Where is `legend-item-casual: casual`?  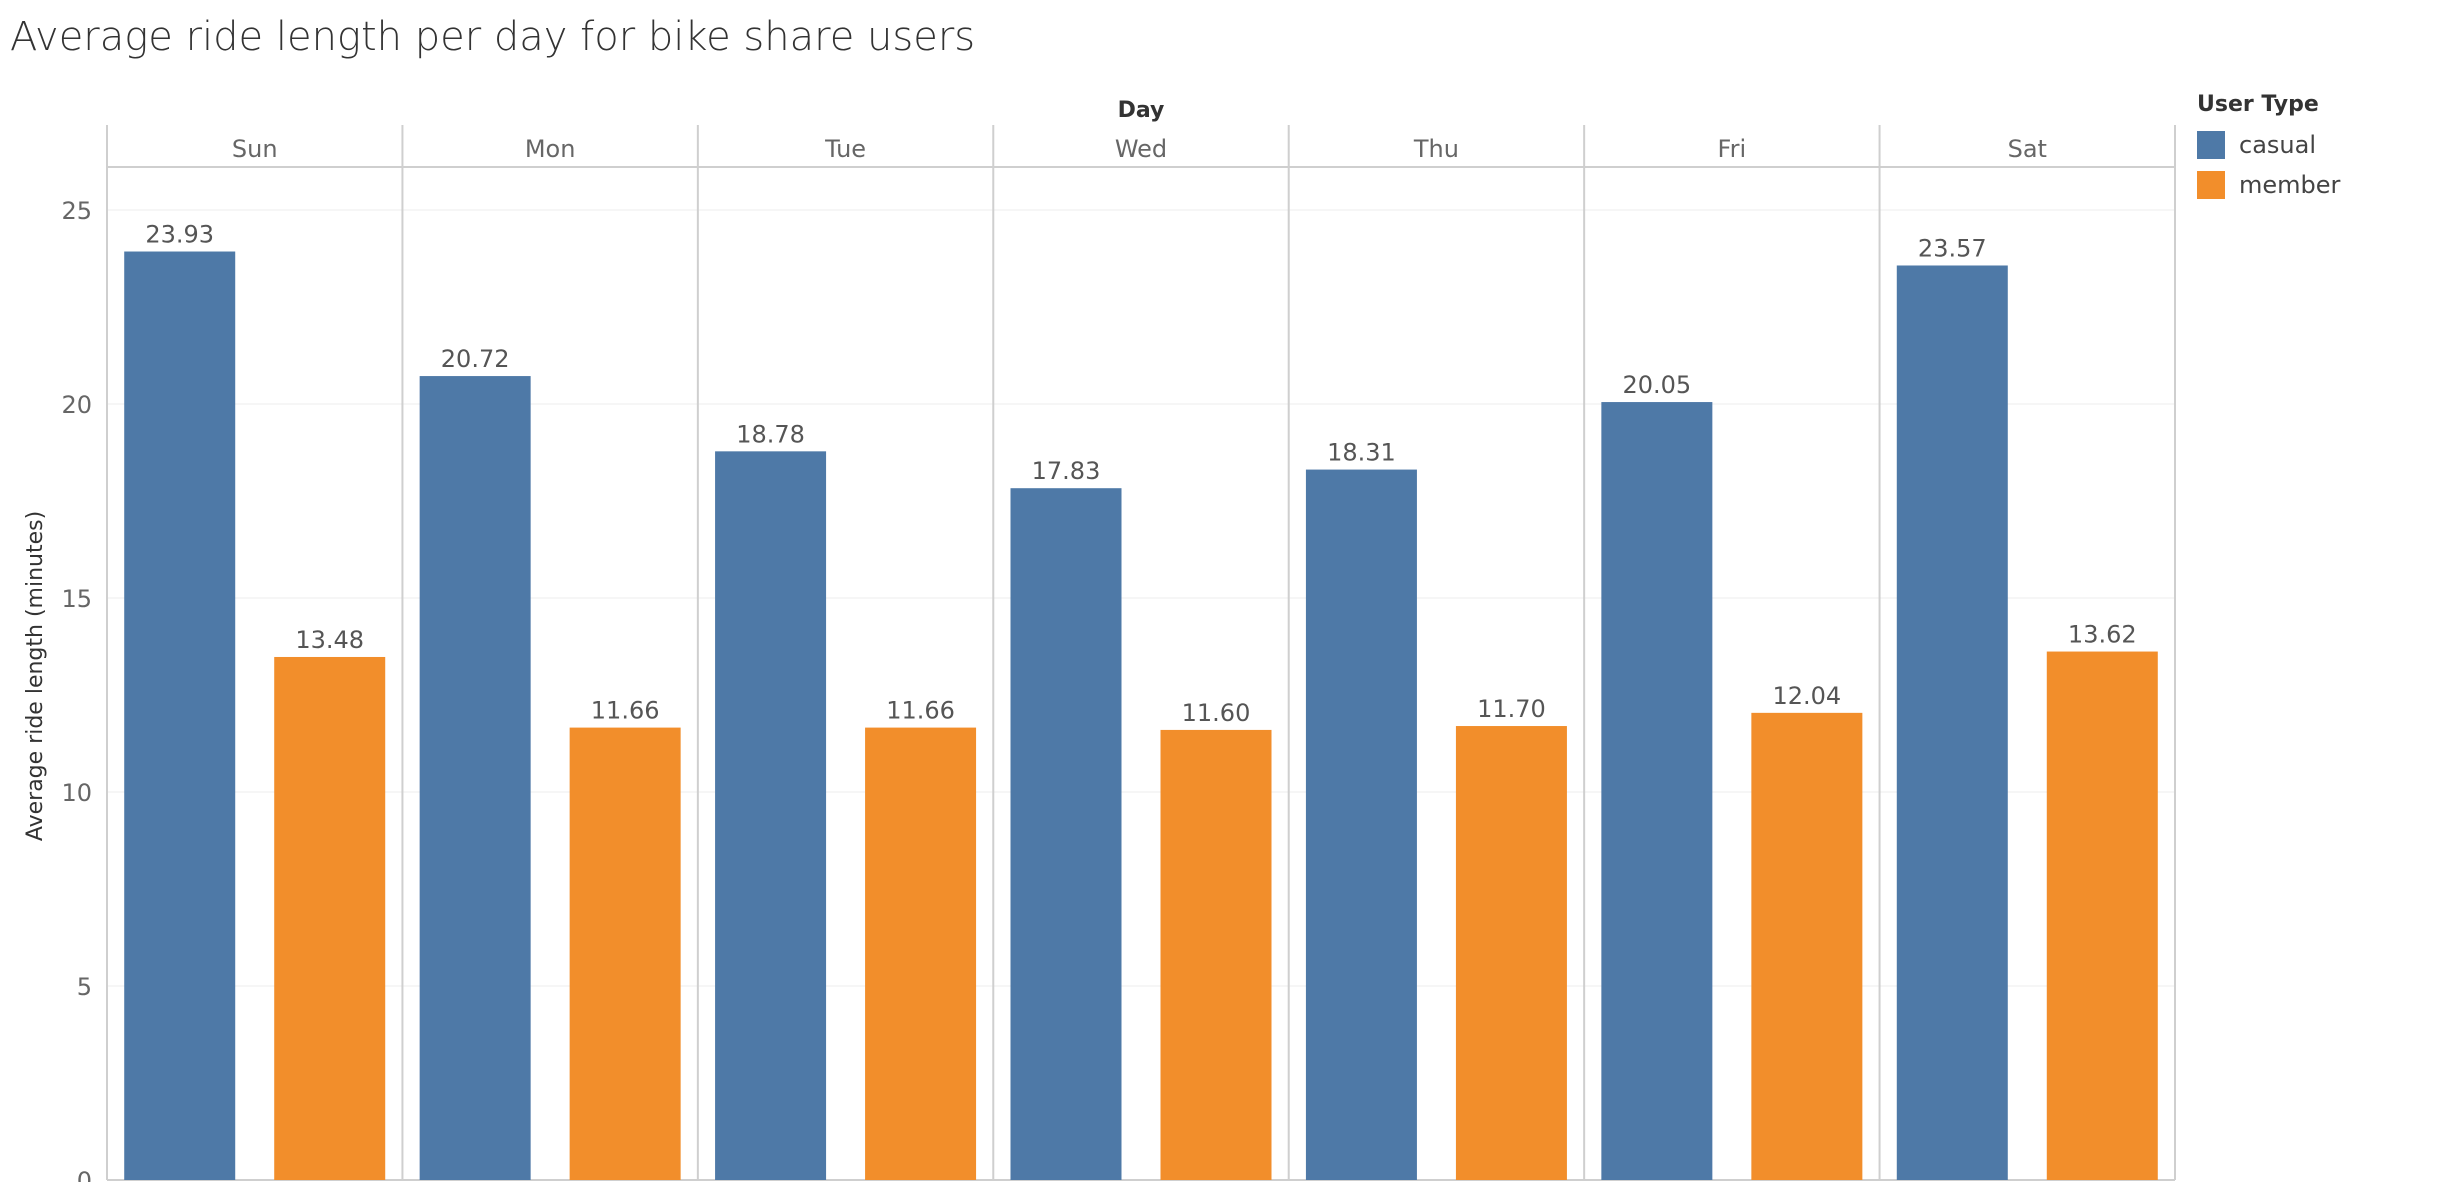 legend-item-casual: casual is located at coordinates (2268, 145).